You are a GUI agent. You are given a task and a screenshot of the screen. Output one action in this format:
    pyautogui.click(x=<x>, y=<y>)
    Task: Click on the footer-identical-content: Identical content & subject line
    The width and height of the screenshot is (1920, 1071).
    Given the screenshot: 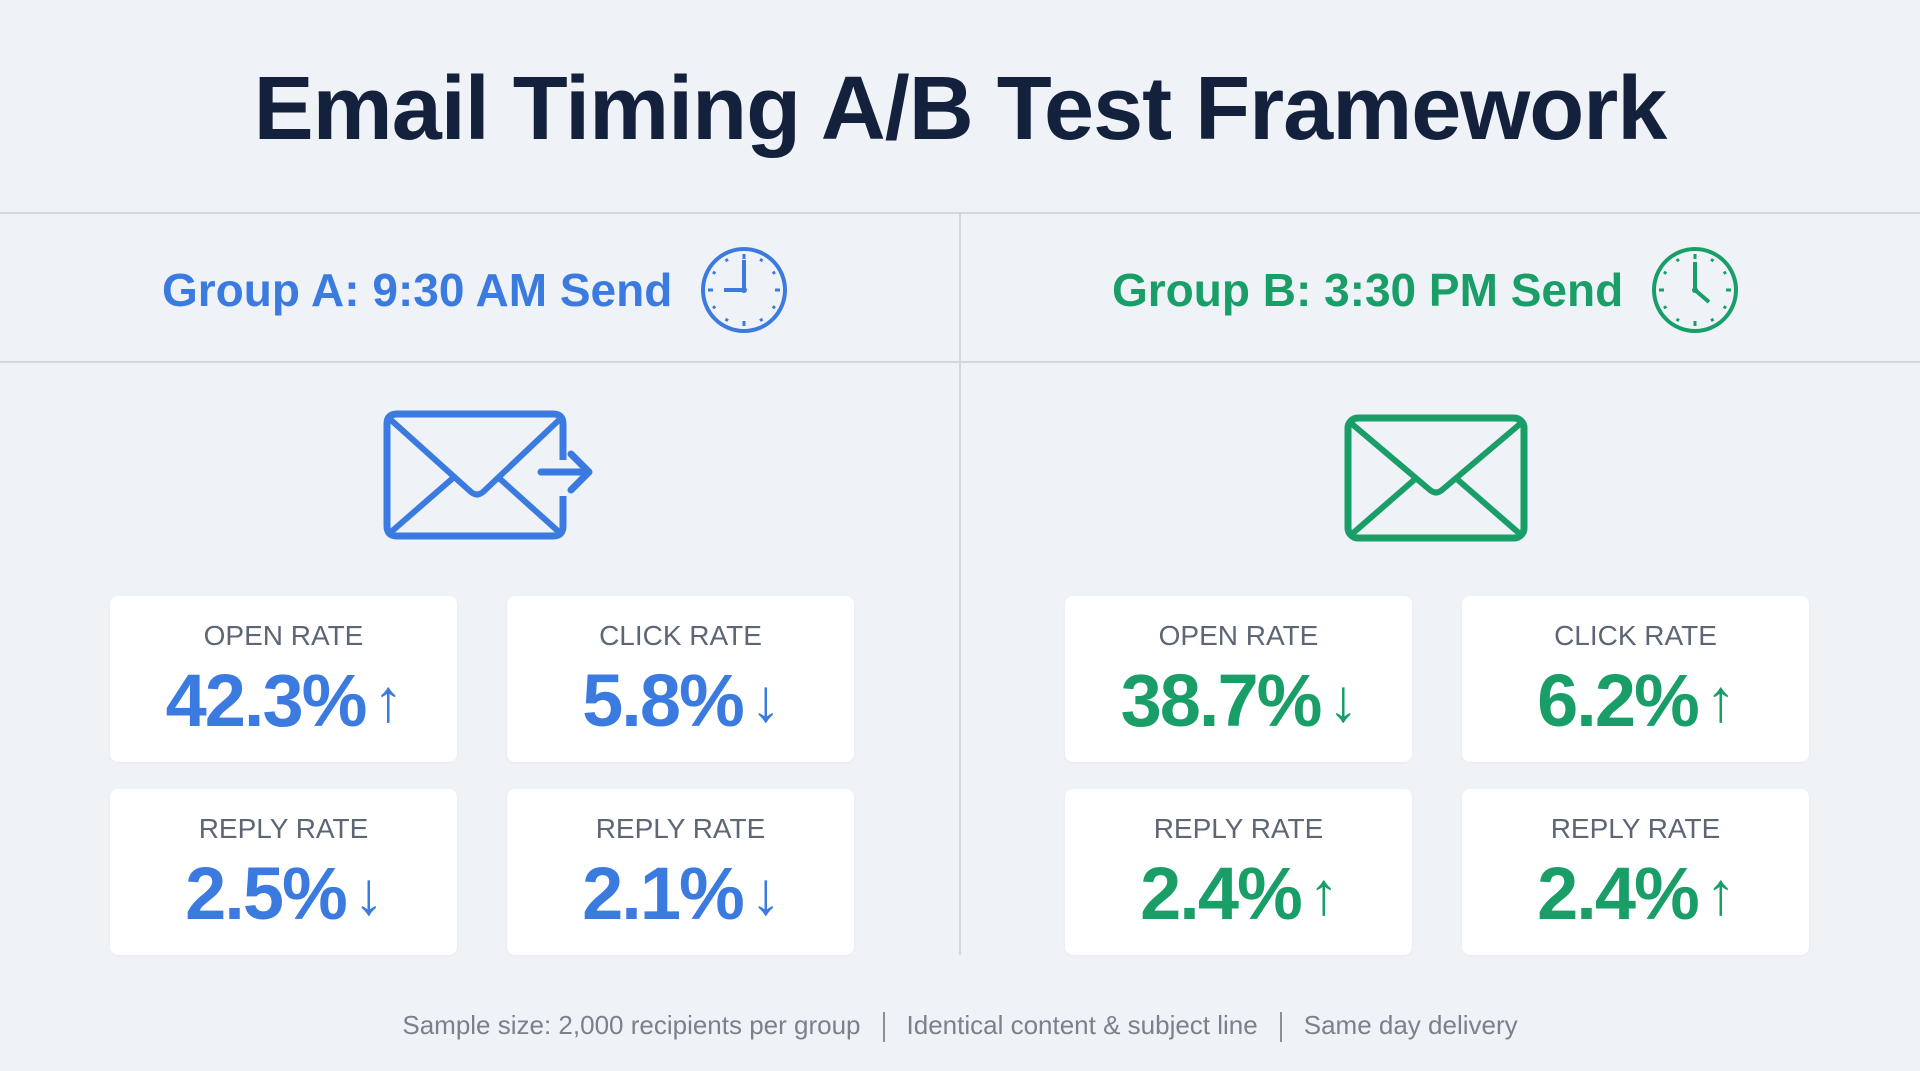 What is the action you would take?
    pyautogui.click(x=1082, y=1025)
    